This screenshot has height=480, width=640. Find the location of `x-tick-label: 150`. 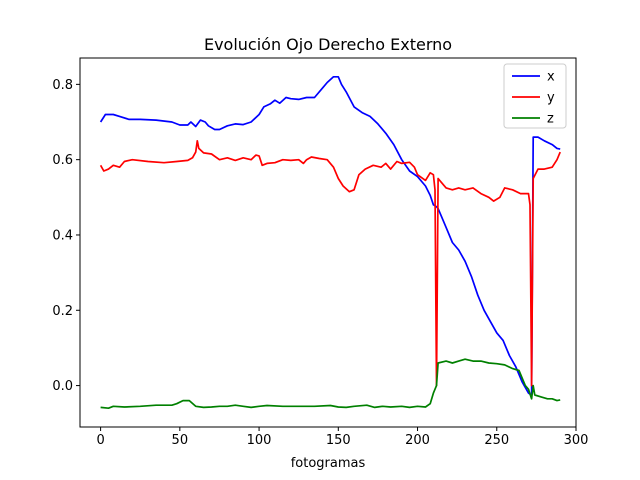

x-tick-label: 150 is located at coordinates (338, 440).